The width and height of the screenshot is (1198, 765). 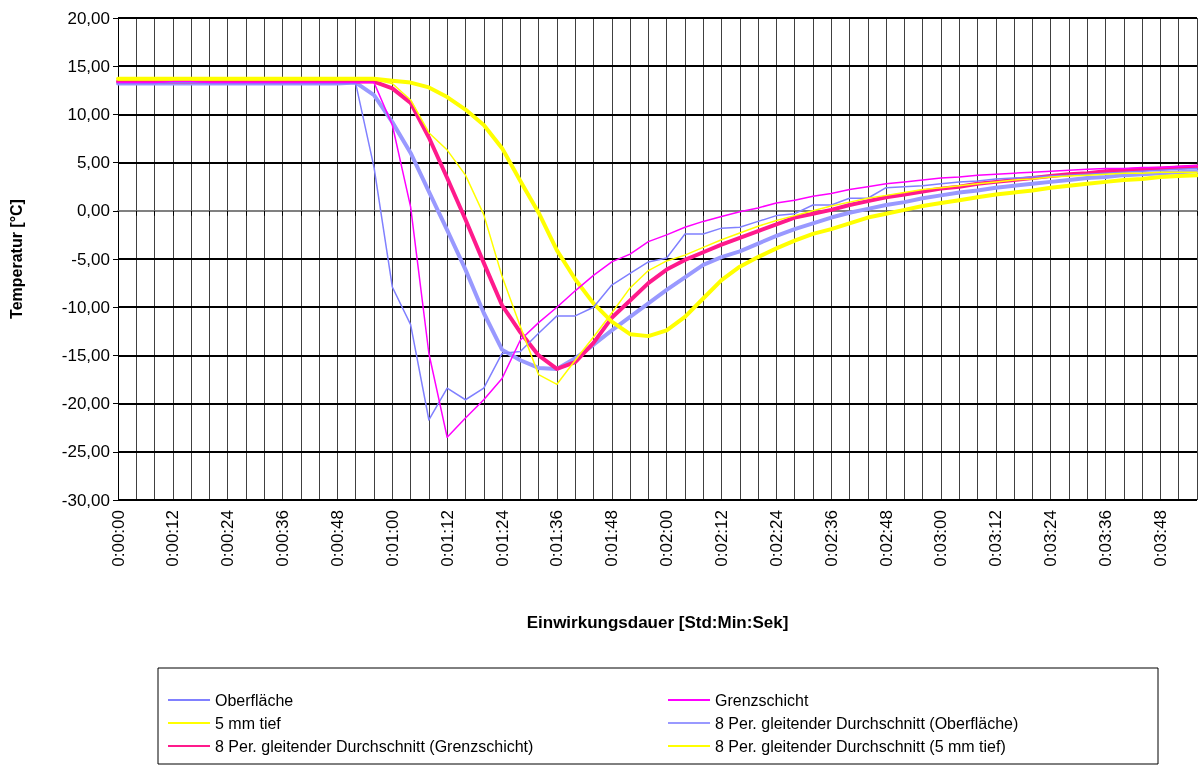 I want to click on x-tick-label: 0:00:00, so click(x=118, y=538).